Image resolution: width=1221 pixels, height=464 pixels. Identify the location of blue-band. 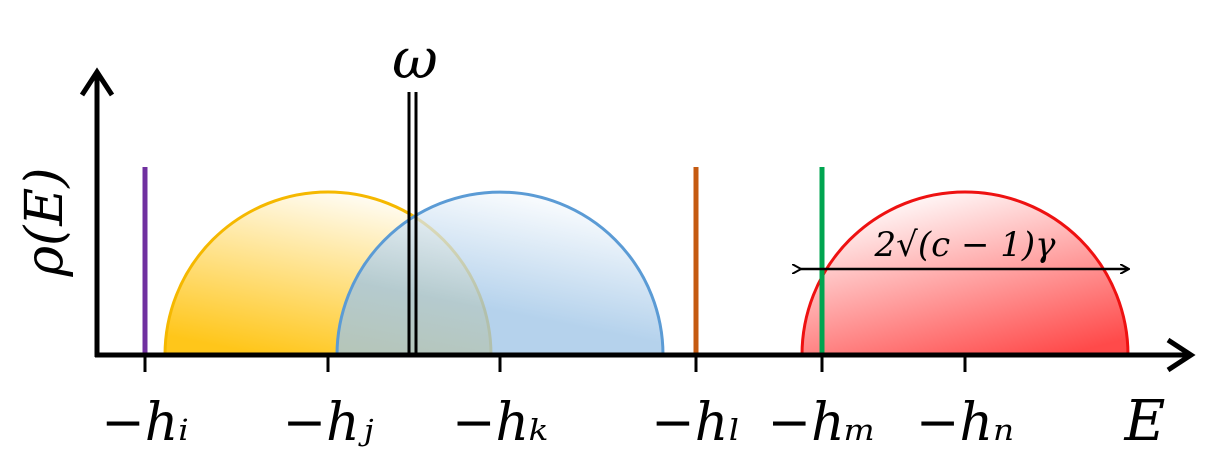
(500, 273).